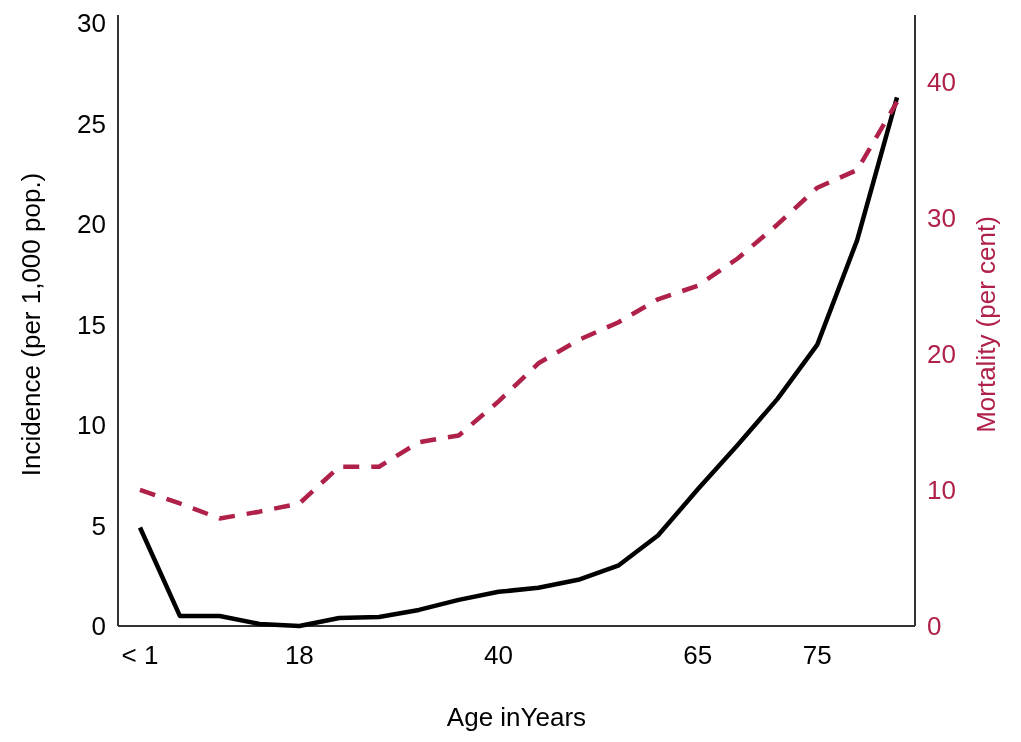 The width and height of the screenshot is (1021, 742). I want to click on y-tick-label: 0, so click(98, 626).